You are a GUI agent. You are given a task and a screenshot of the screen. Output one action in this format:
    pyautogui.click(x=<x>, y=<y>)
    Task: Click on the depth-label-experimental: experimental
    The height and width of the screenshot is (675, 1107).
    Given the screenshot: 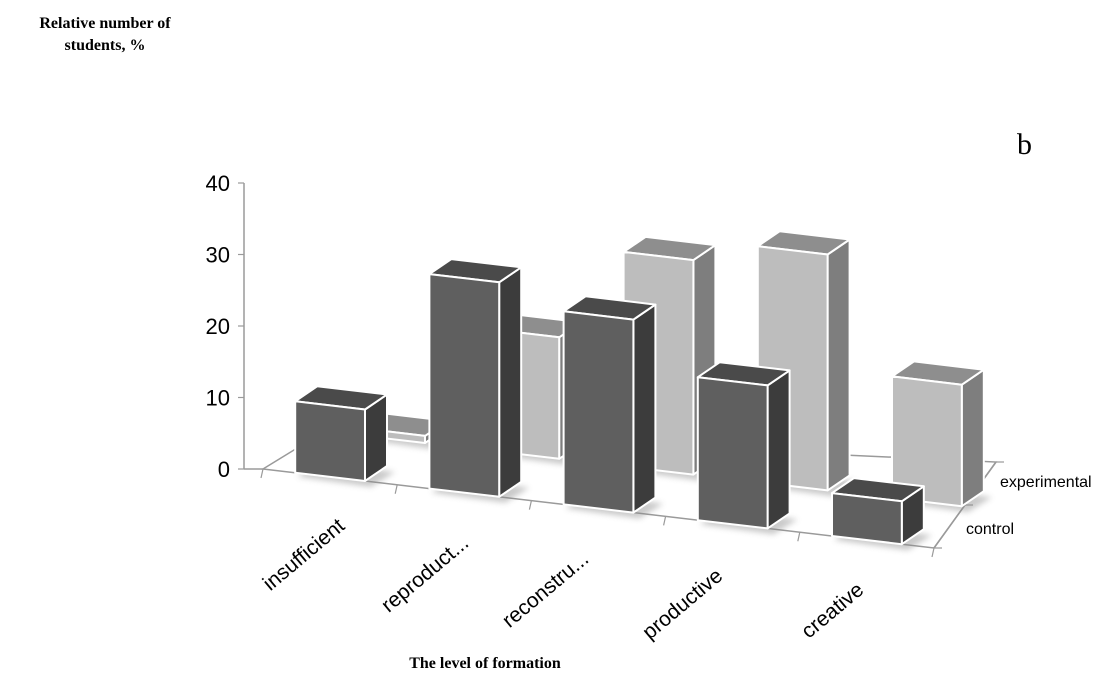 What is the action you would take?
    pyautogui.click(x=1046, y=482)
    